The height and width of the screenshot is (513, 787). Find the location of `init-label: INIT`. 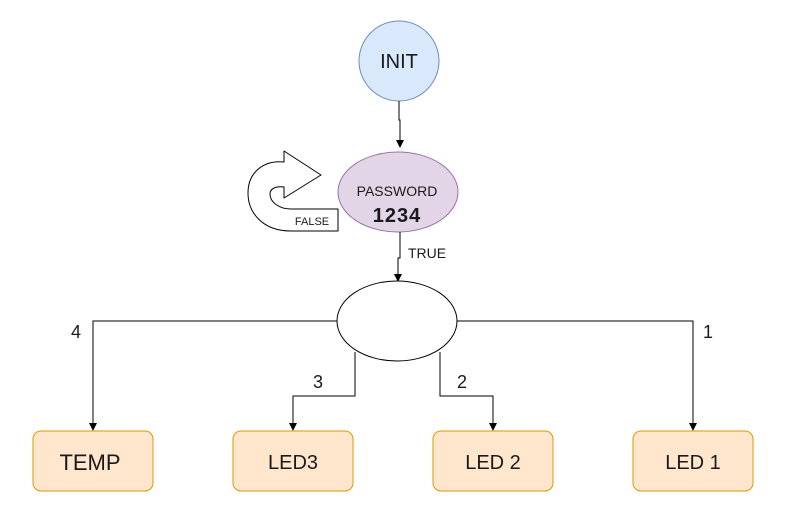

init-label: INIT is located at coordinates (399, 62).